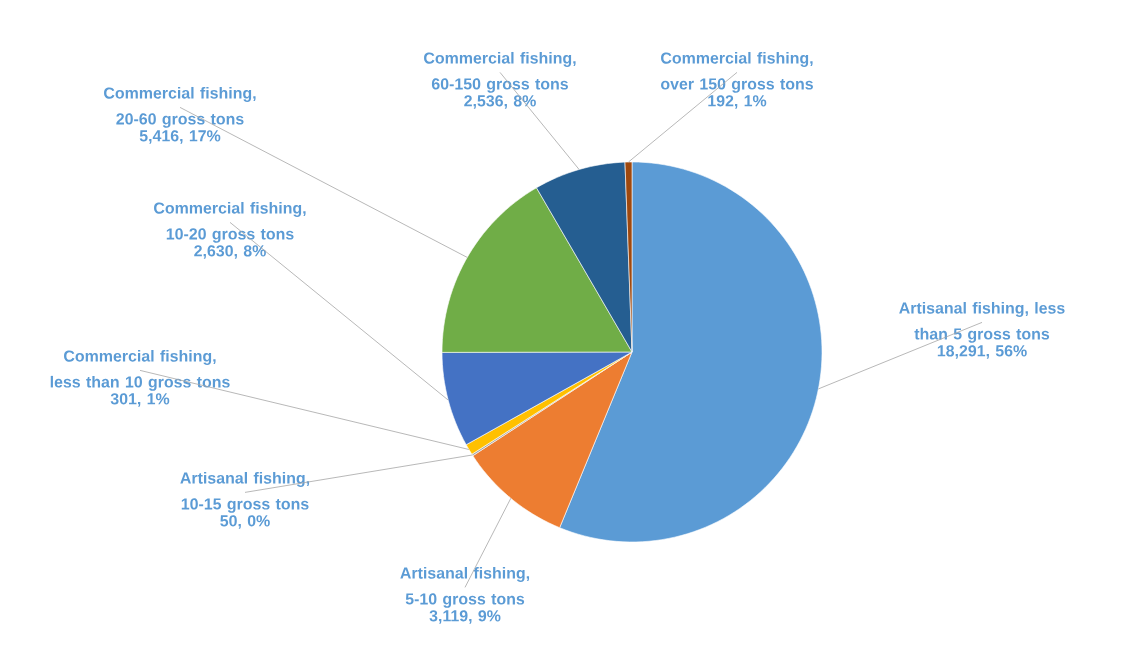 Image resolution: width=1131 pixels, height=659 pixels. Describe the element at coordinates (180, 107) in the screenshot. I see `slice-label: Commercial fishing, 20-60 gross tons` at that location.